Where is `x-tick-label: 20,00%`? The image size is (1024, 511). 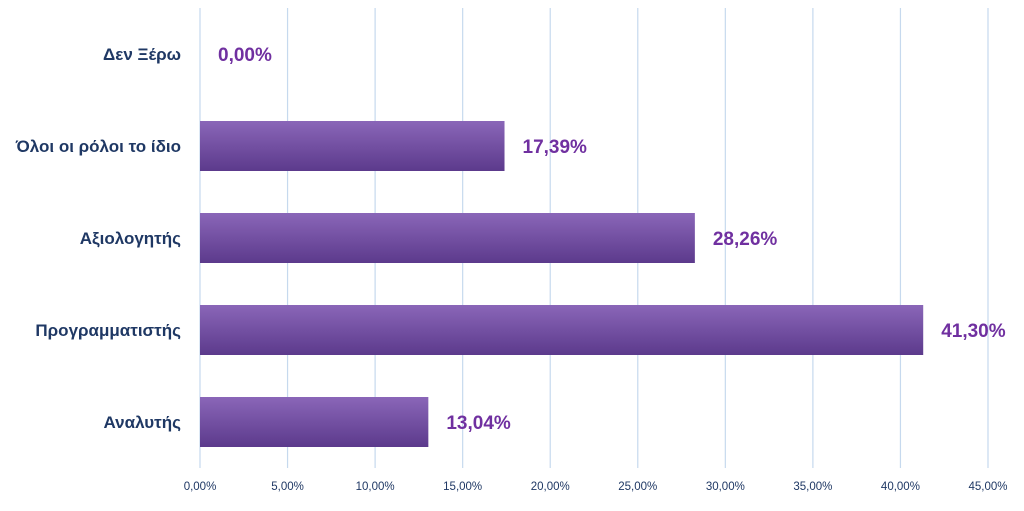
x-tick-label: 20,00% is located at coordinates (550, 487).